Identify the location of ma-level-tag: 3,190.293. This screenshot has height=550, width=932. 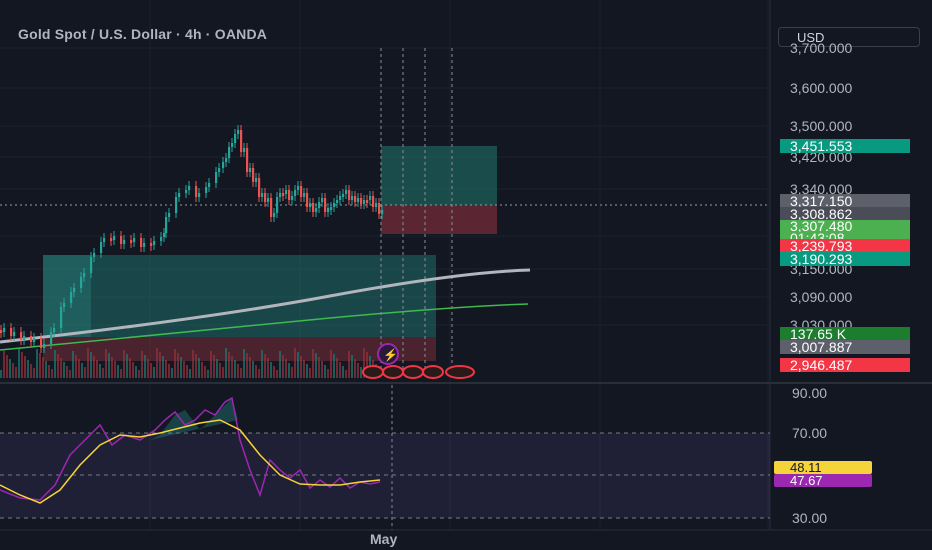
(845, 259).